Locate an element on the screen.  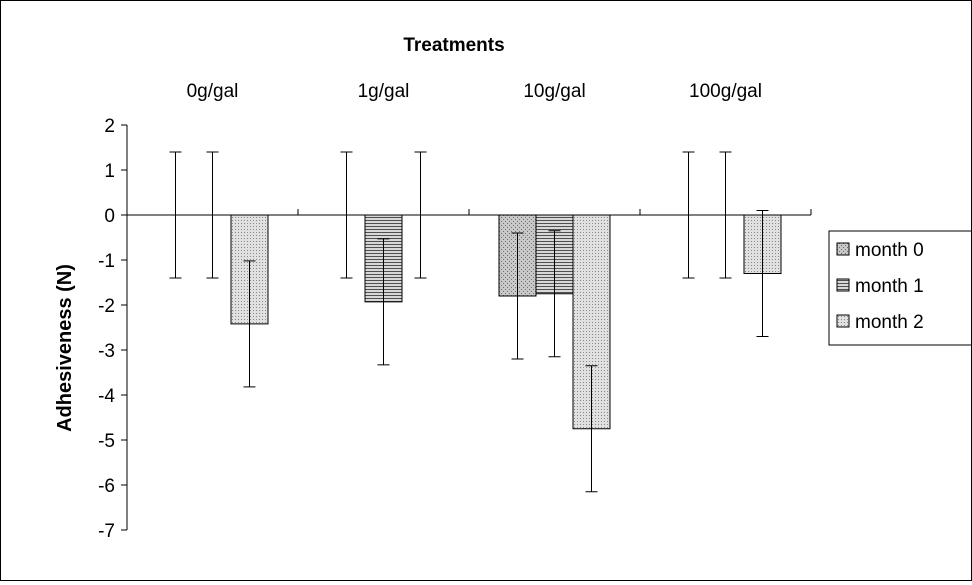
y-tick-label: -4 is located at coordinates (106, 396).